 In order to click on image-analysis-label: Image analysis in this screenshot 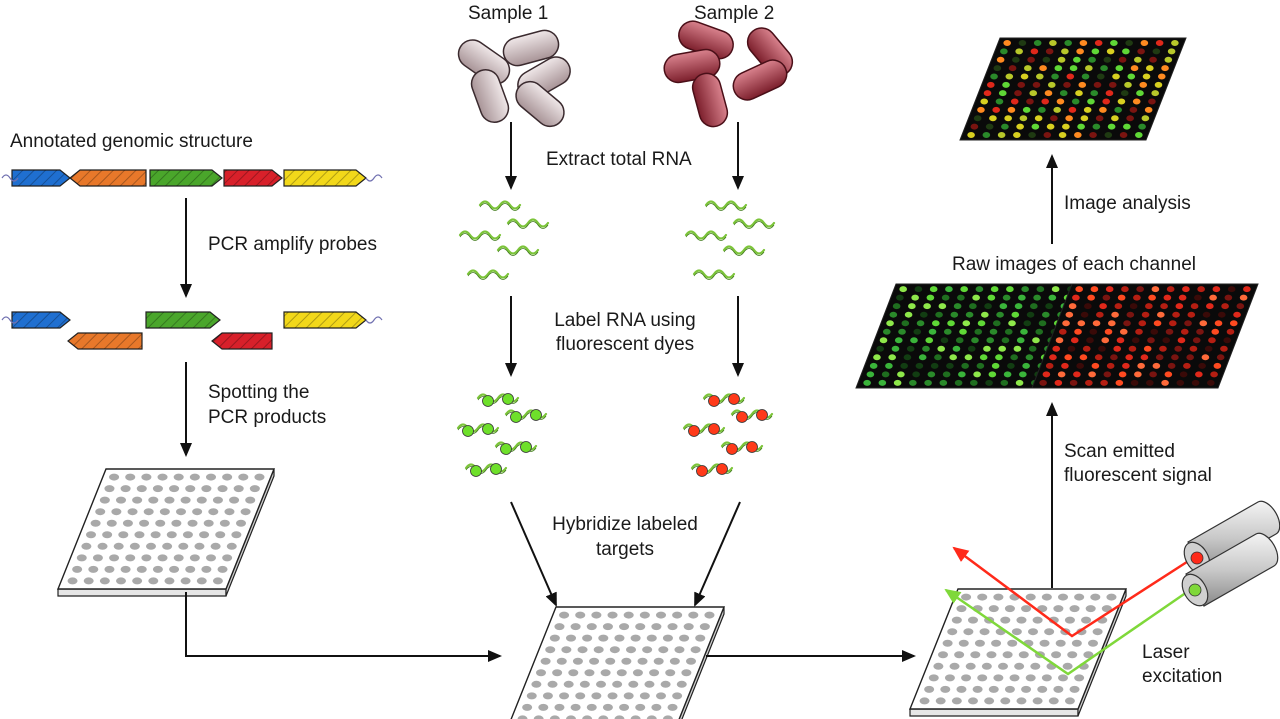, I will do `click(1127, 203)`.